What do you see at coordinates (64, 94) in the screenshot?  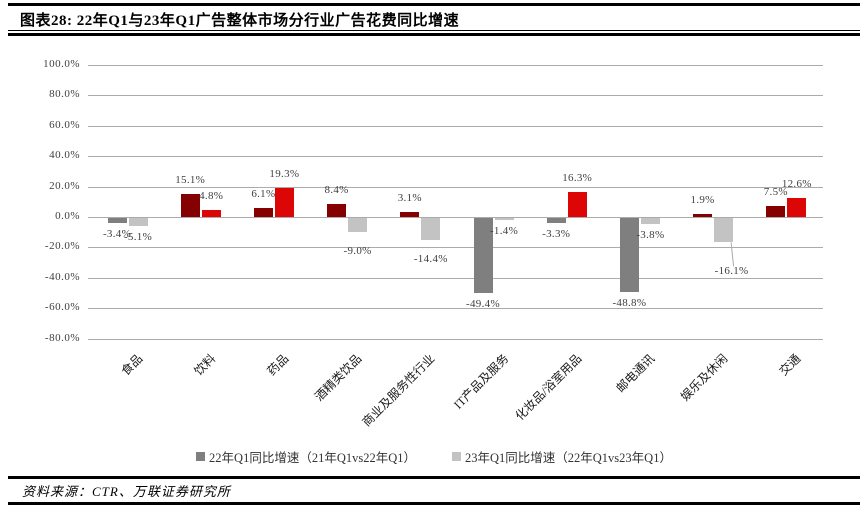 I see `y-axis-tick-label: 80.0%` at bounding box center [64, 94].